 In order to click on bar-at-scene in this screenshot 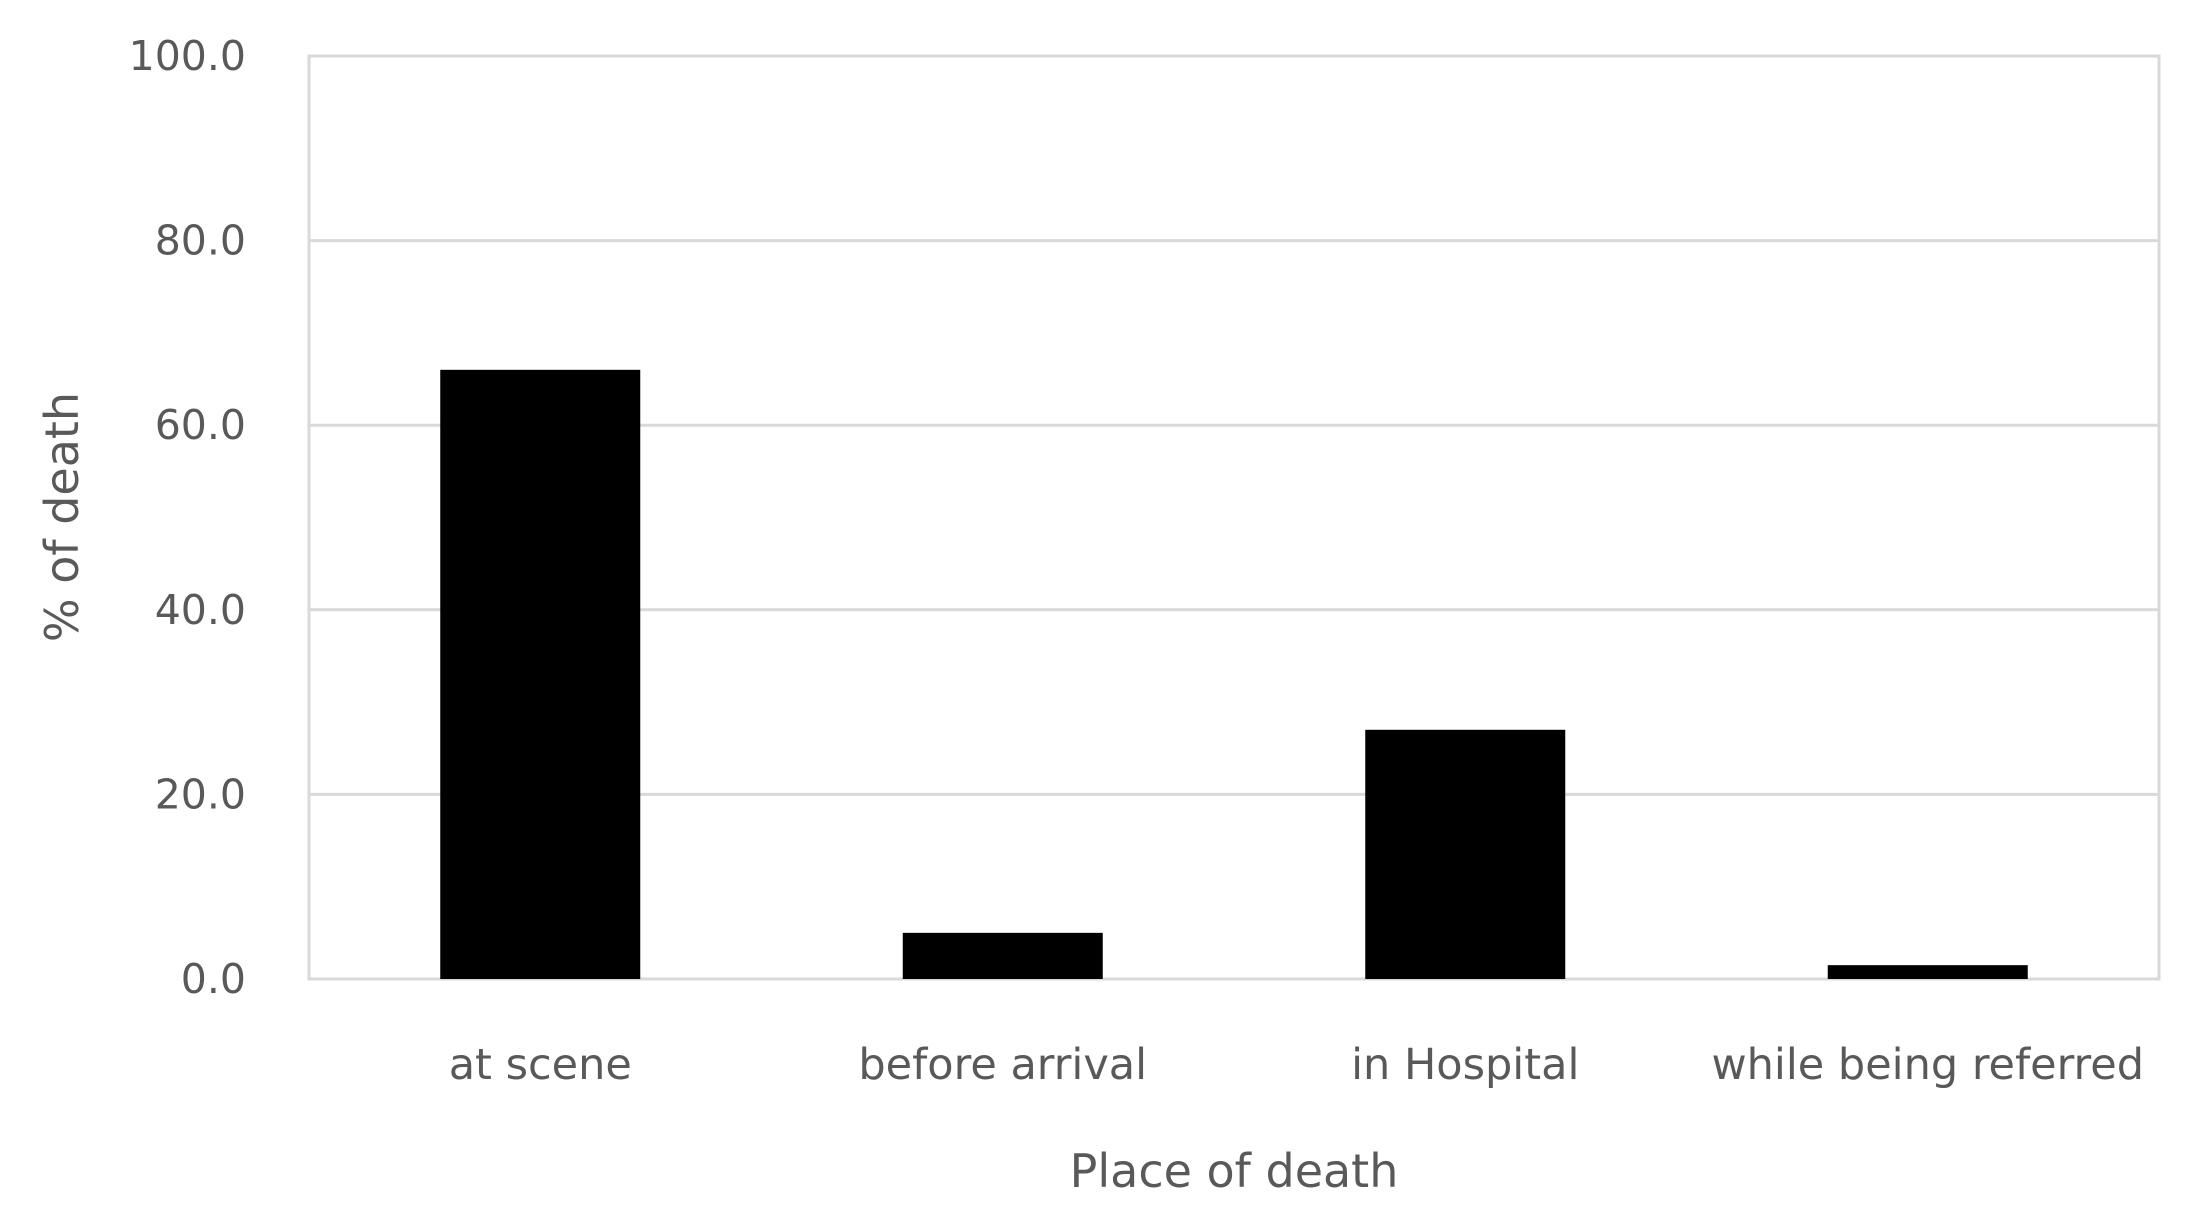, I will do `click(540, 674)`.